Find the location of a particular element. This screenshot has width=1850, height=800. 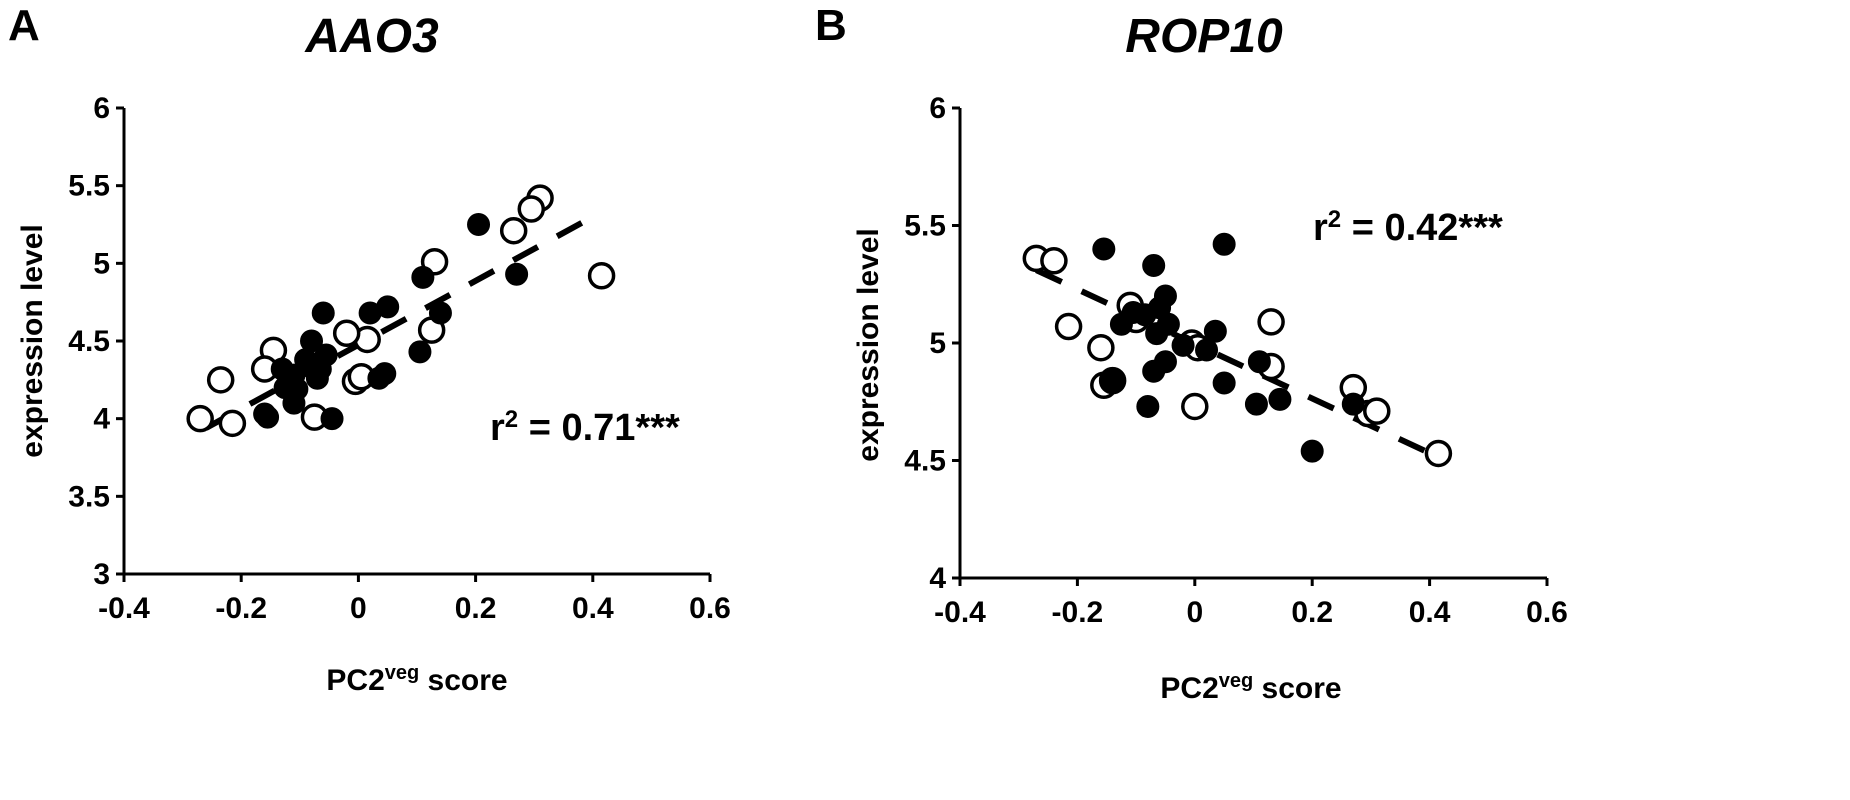

panel-b-y-axis-label: expression level is located at coordinates (868, 344).